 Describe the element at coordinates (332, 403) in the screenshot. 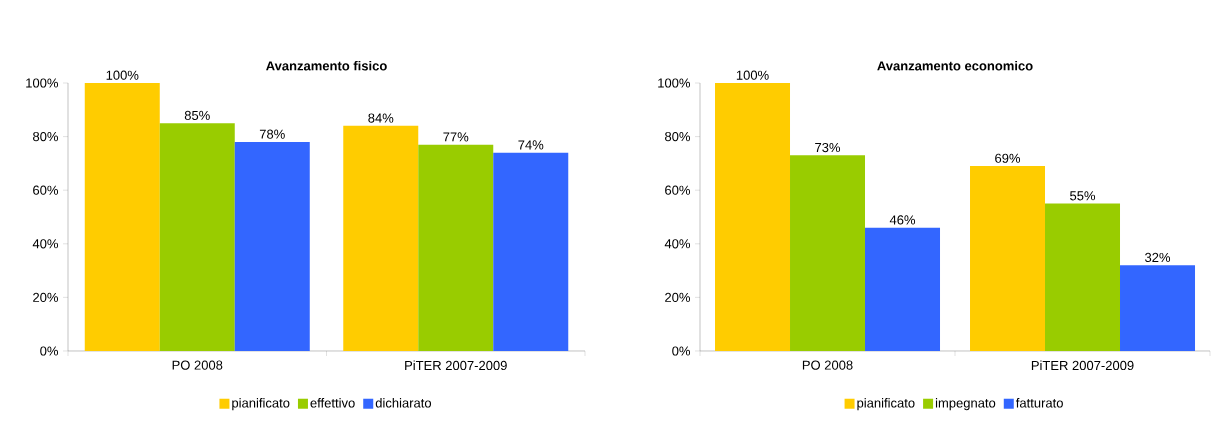

I see `legend-label: effettivo` at that location.